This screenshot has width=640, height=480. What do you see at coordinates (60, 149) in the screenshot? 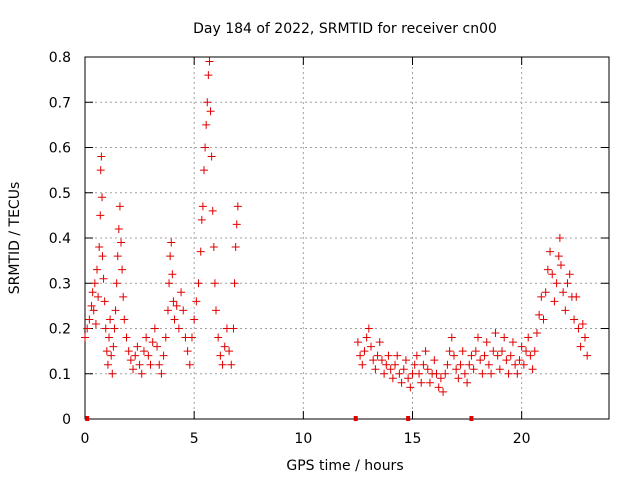
I see `y-tick-label: 0.6` at bounding box center [60, 149].